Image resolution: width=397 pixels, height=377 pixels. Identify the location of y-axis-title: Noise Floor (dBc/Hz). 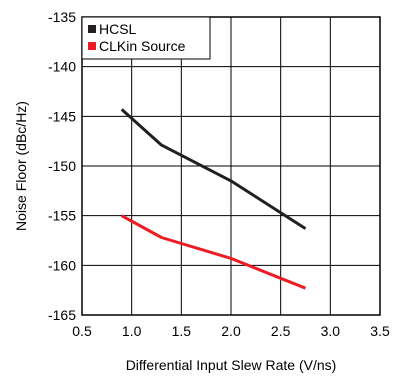
(21, 166).